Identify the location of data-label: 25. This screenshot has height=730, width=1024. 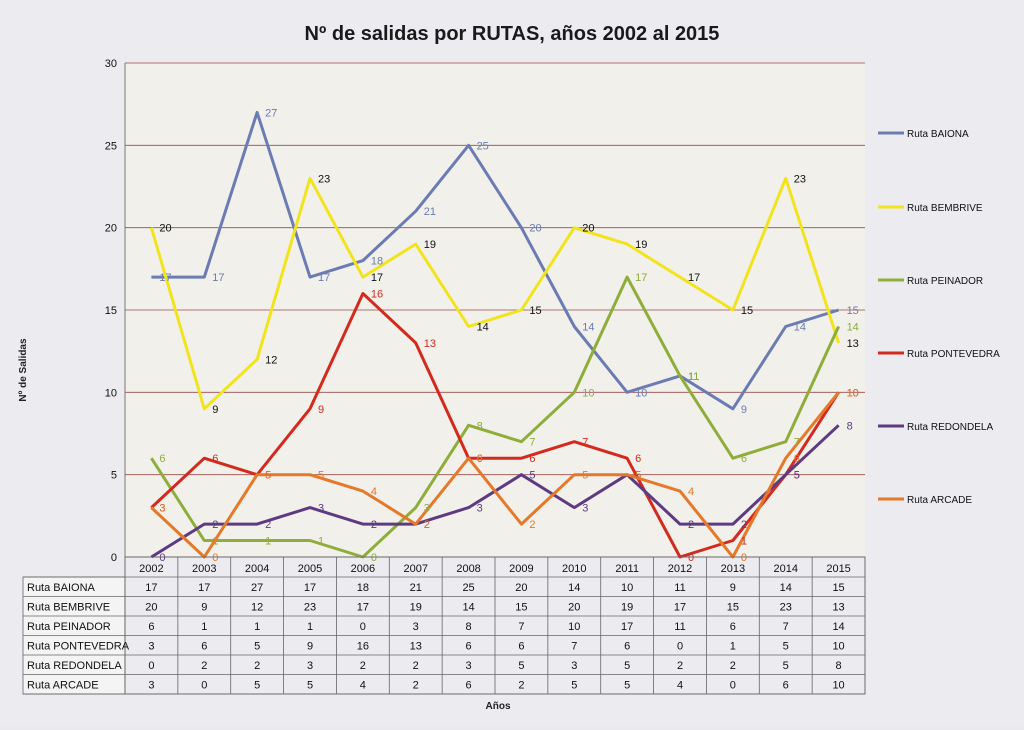
(483, 146).